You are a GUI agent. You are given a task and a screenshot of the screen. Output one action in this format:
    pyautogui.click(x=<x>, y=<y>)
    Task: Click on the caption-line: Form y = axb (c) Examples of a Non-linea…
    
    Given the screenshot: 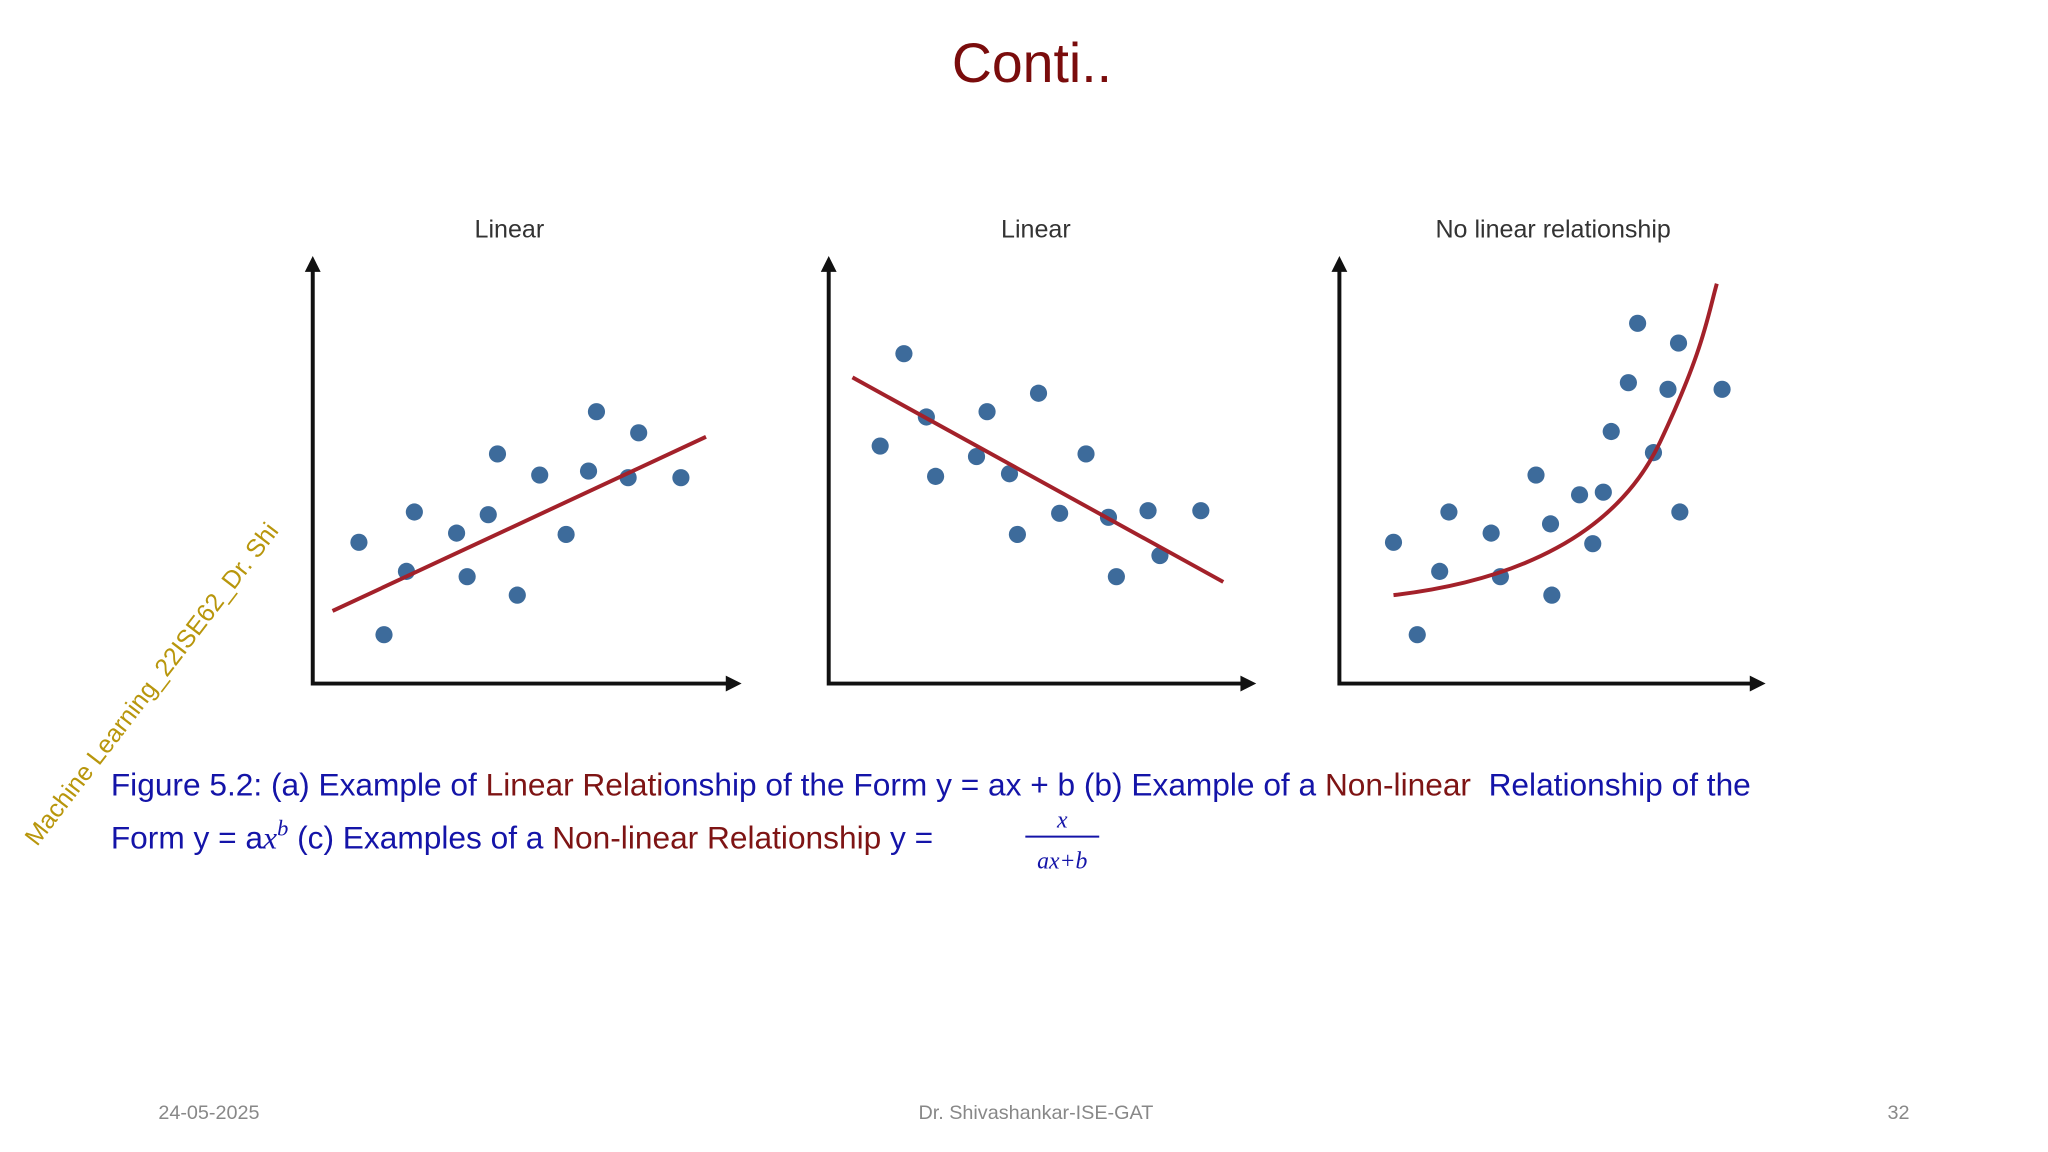 What is the action you would take?
    pyautogui.click(x=522, y=835)
    